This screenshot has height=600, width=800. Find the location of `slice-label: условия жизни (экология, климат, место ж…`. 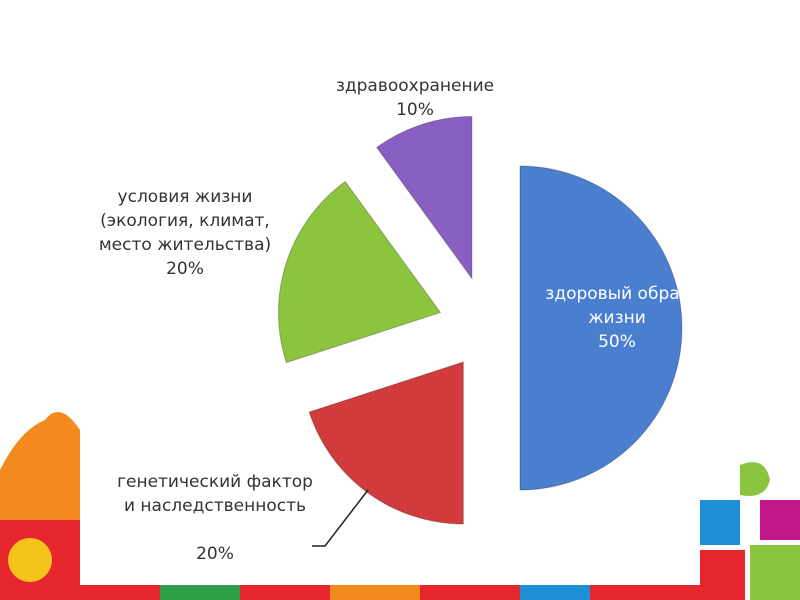

slice-label: условия жизни (экология, климат, место ж… is located at coordinates (185, 221).